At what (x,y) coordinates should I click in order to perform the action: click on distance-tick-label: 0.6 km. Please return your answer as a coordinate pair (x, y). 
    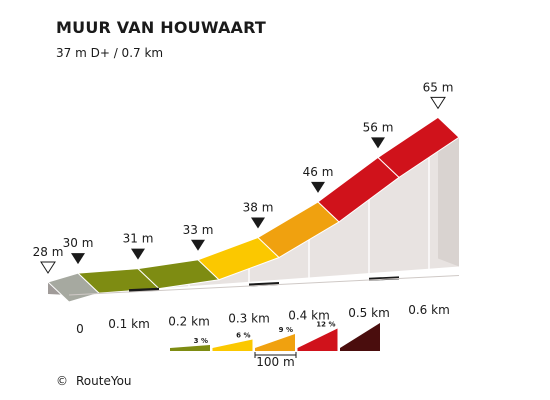
    Looking at the image, I should click on (429, 310).